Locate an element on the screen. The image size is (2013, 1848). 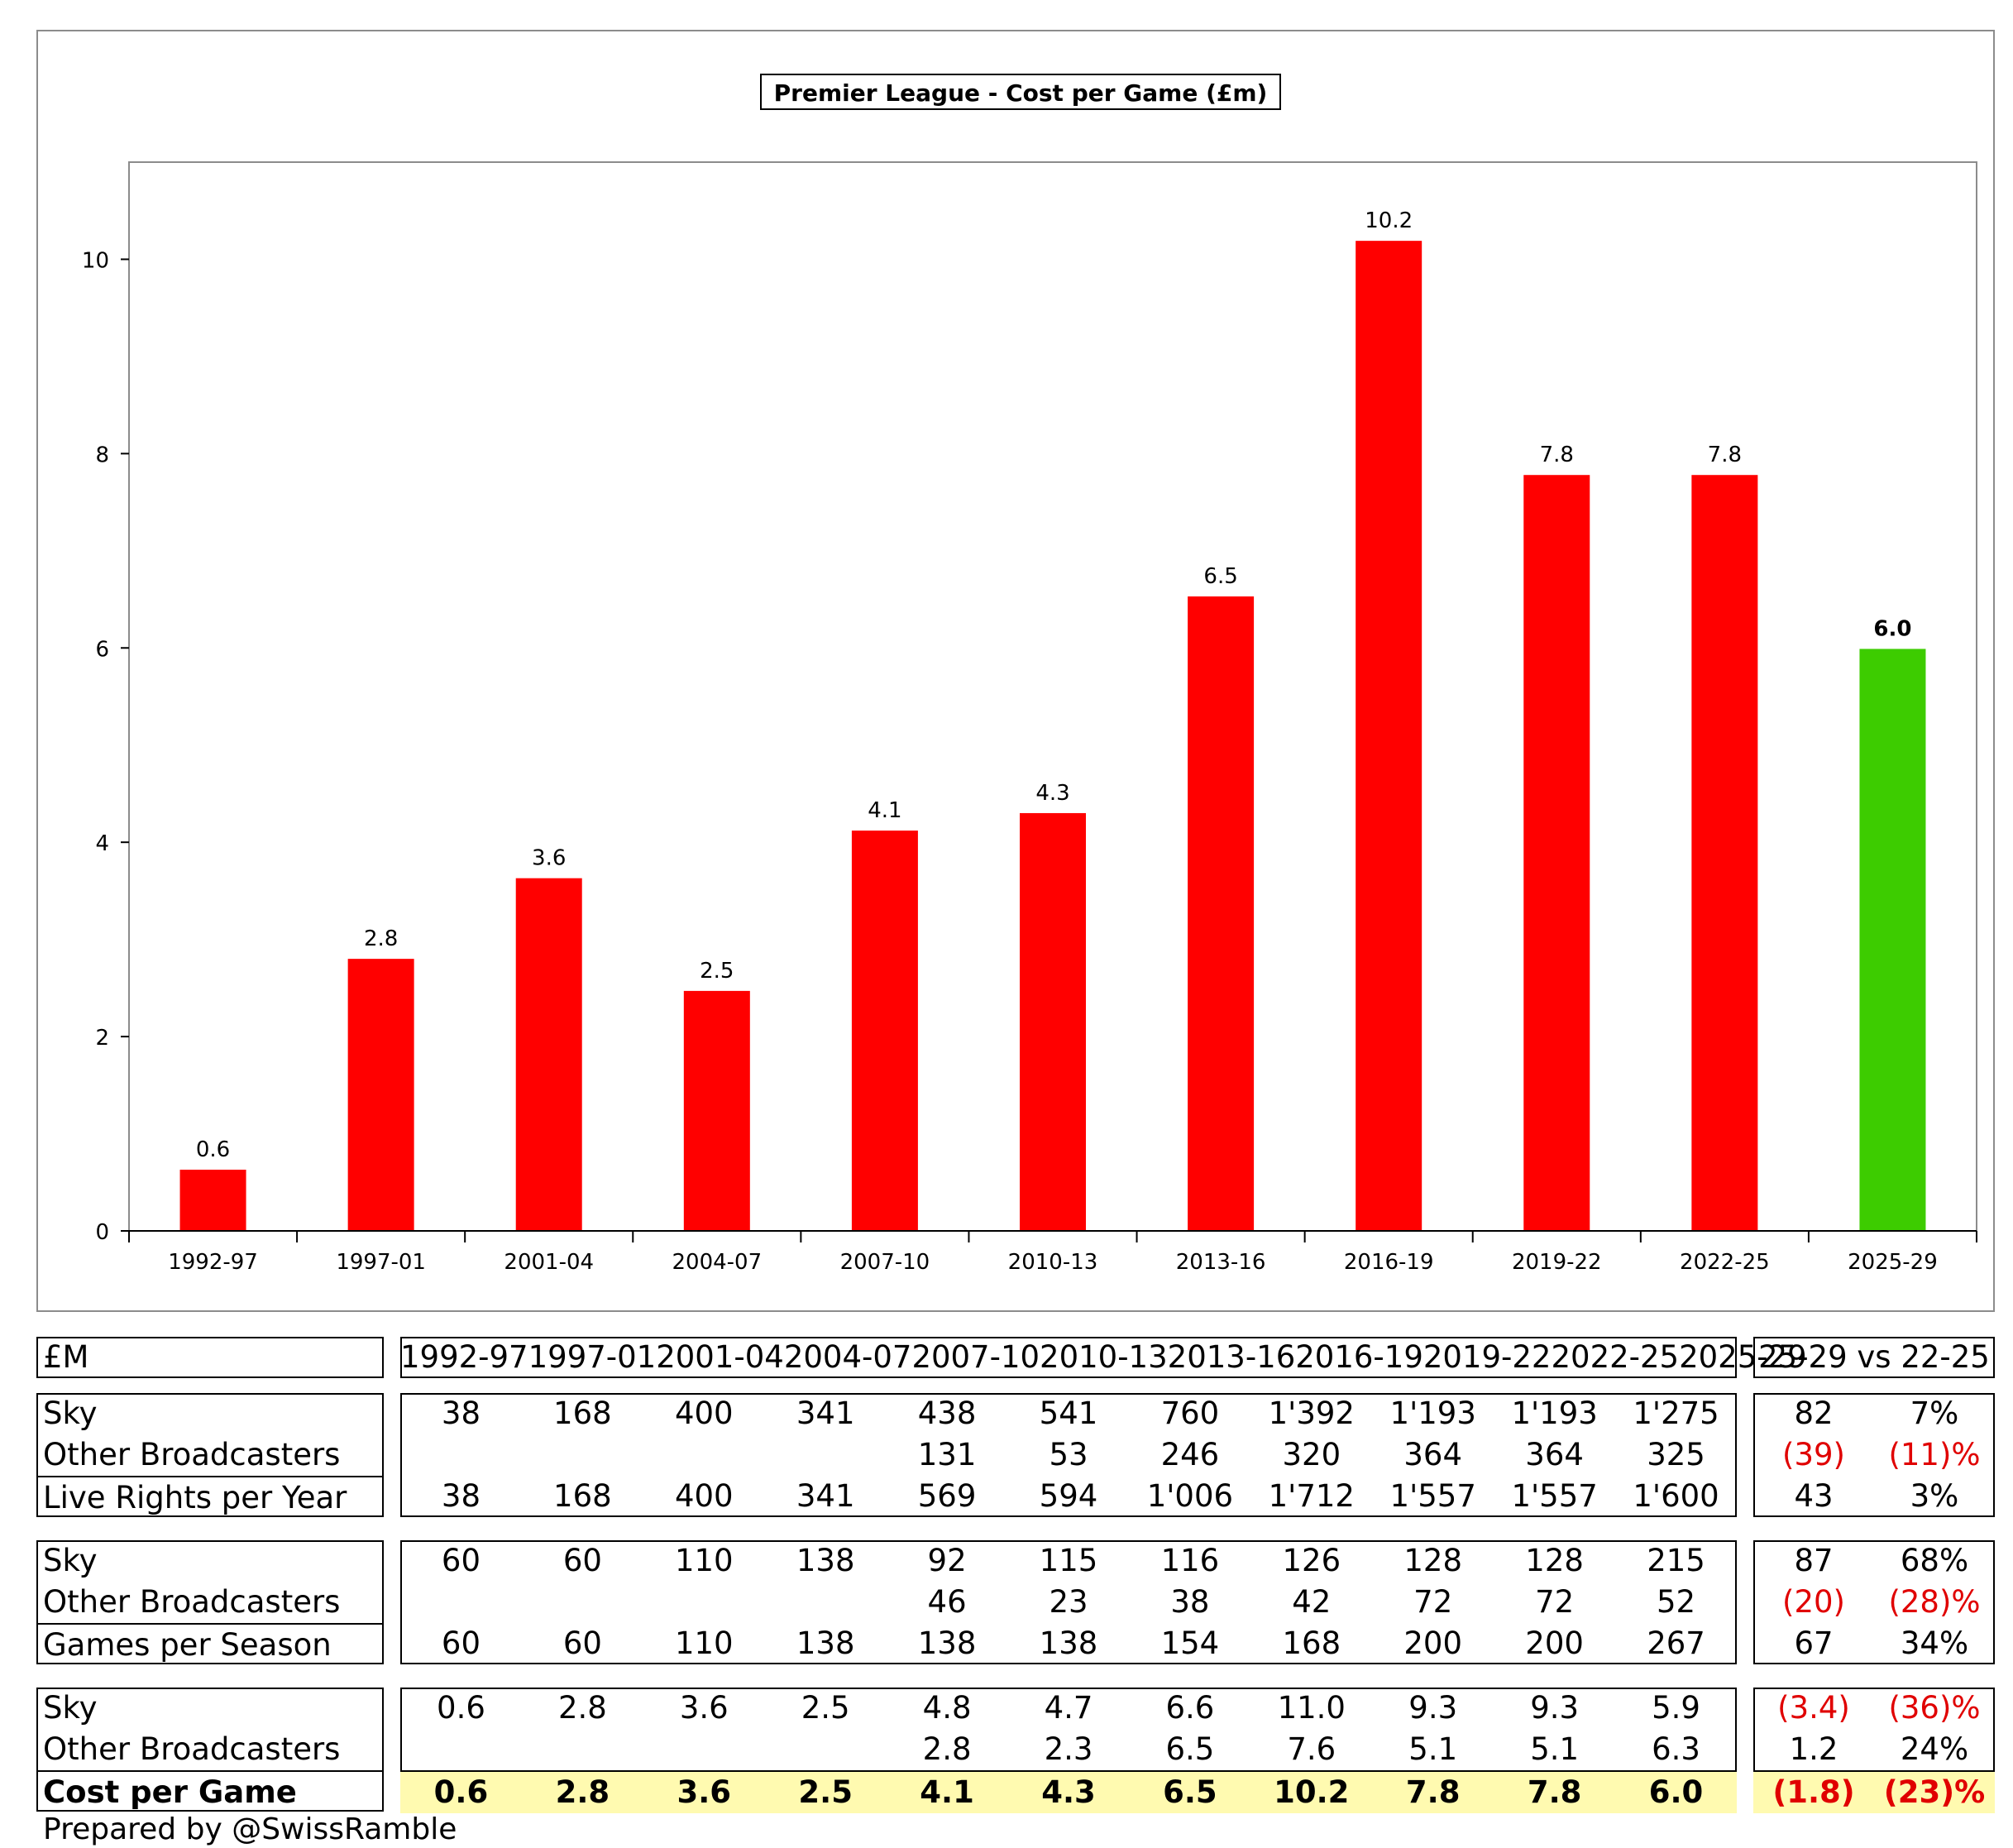
value-cell: 2.3 is located at coordinates (1068, 1749).